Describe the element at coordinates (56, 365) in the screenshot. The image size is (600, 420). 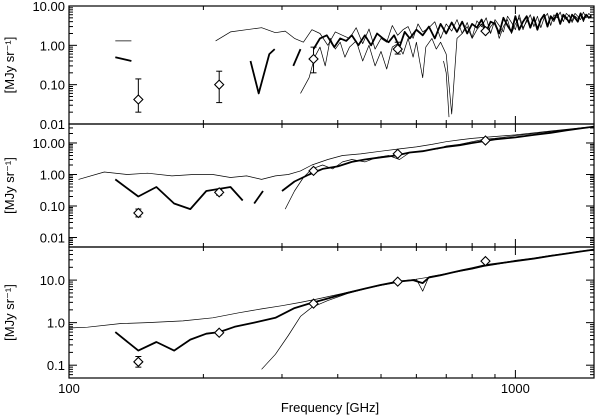
I see `y-tick-label: 0.1` at that location.